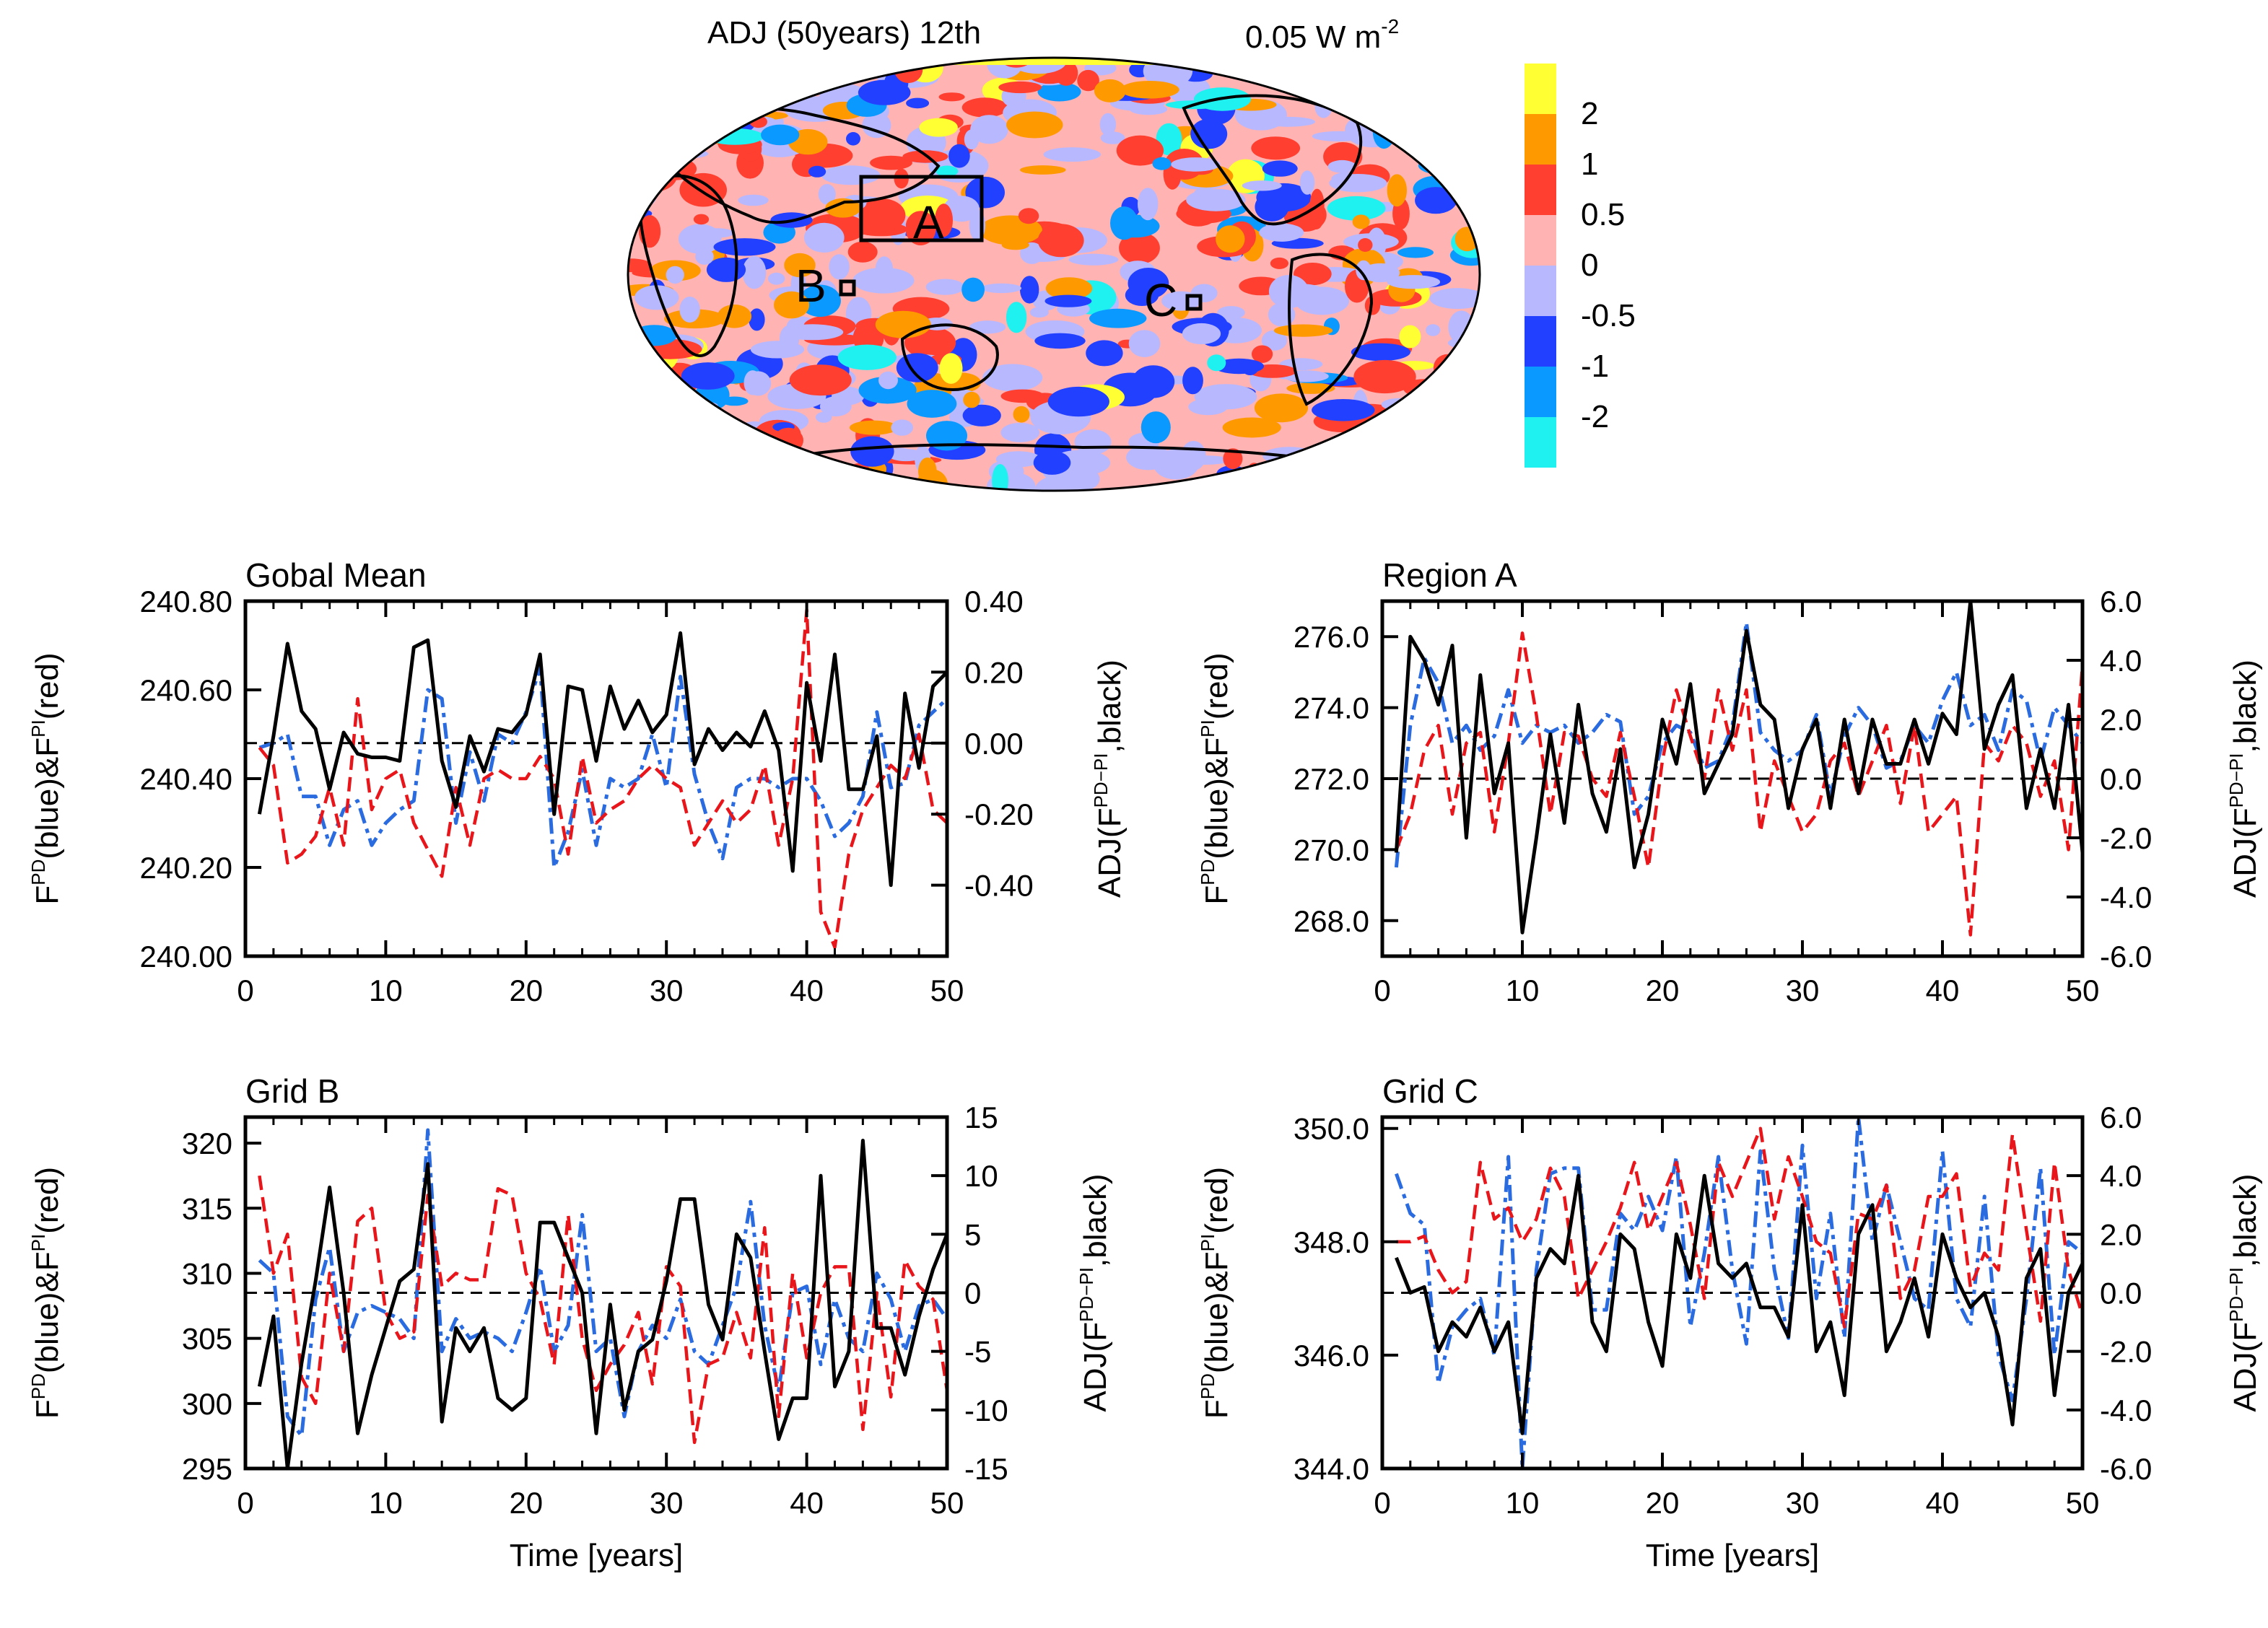 The height and width of the screenshot is (1628, 2268). I want to click on left-tick-label: 268.0, so click(1331, 921).